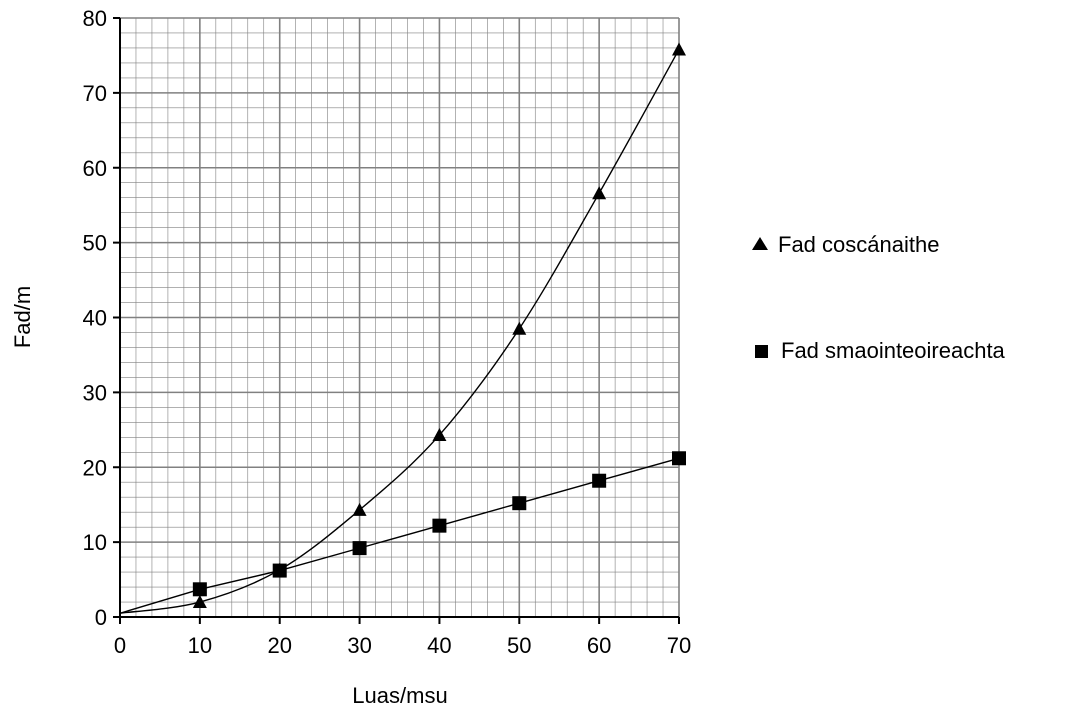 This screenshot has width=1067, height=720. I want to click on legend-label-triangle: Fad coscánaithe, so click(858, 244).